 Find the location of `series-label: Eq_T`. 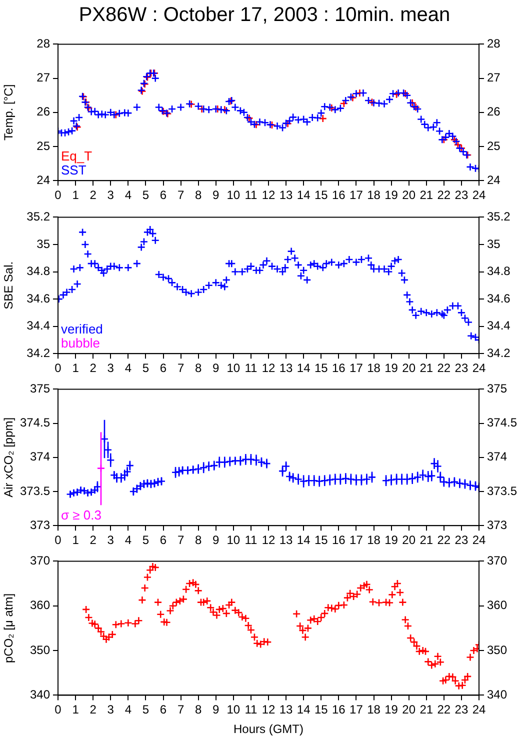

series-label: Eq_T is located at coordinates (76, 156).